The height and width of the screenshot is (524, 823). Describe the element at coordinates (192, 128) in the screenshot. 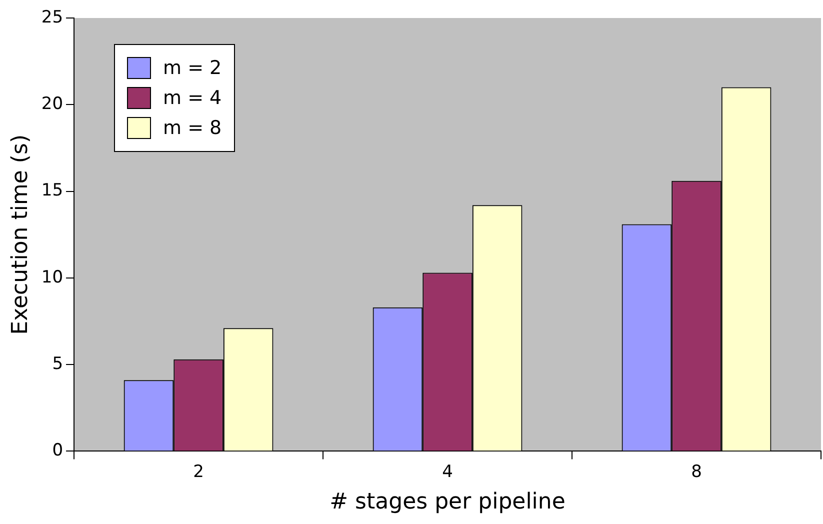

I see `legend-label: m = 8` at that location.